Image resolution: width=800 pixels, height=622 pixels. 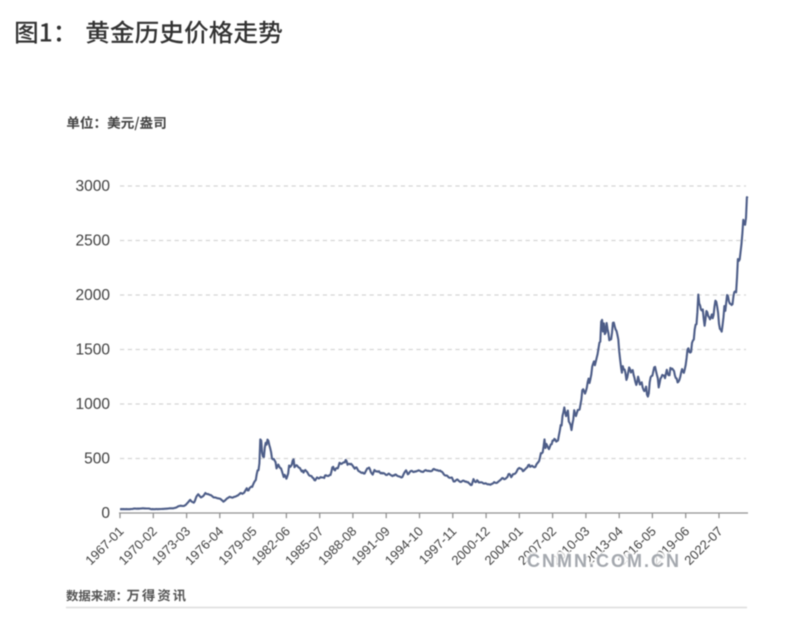 What do you see at coordinates (93, 404) in the screenshot?
I see `svg-text: 1000` at bounding box center [93, 404].